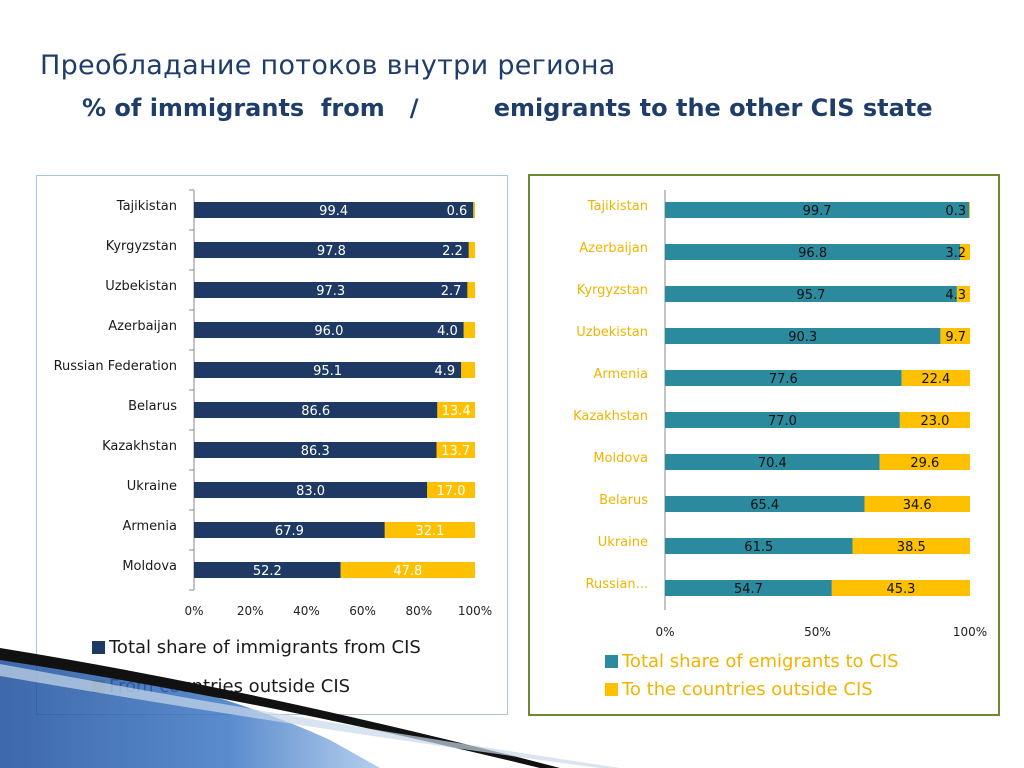  What do you see at coordinates (760, 661) in the screenshot?
I see `legend-label: Total share of emigrants to CIS` at bounding box center [760, 661].